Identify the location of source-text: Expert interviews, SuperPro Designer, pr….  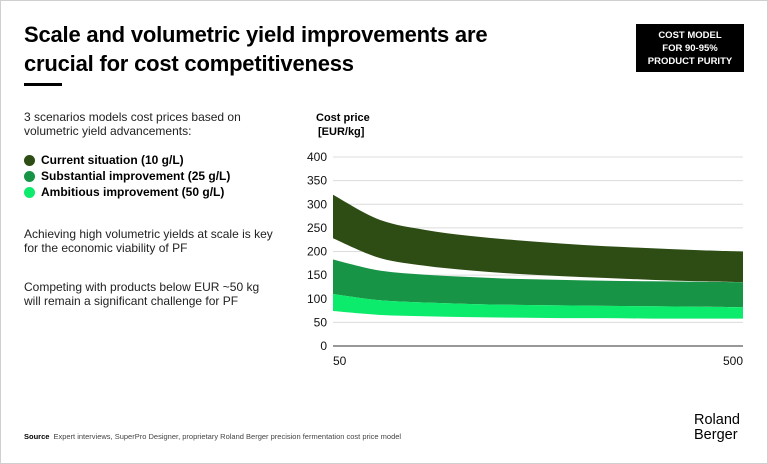
(227, 436).